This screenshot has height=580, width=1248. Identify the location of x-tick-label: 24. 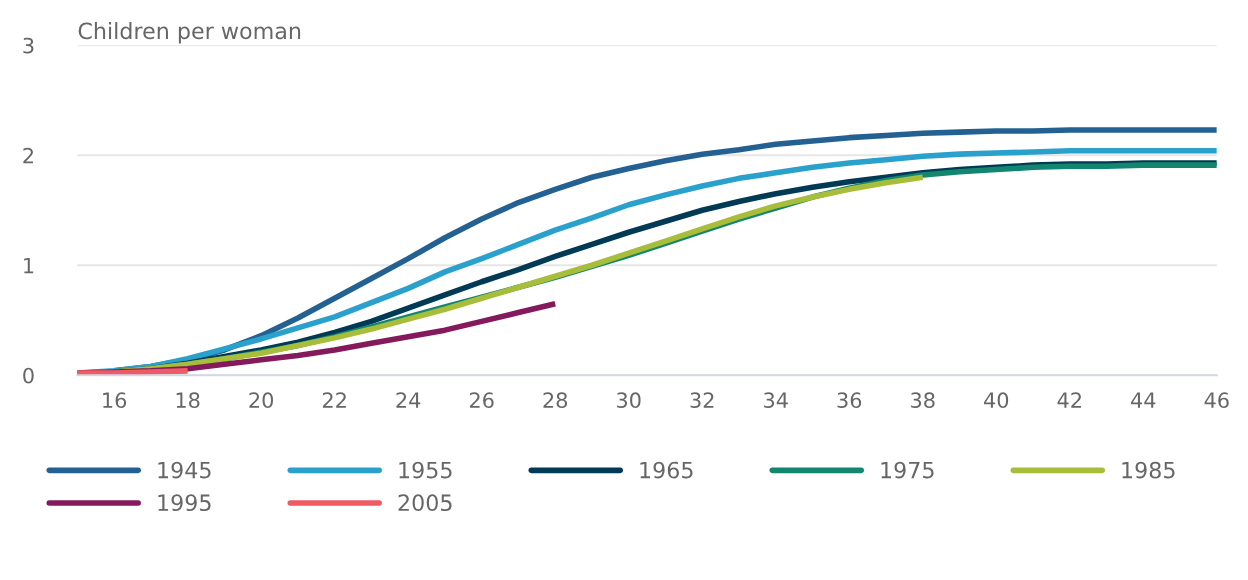
(408, 400).